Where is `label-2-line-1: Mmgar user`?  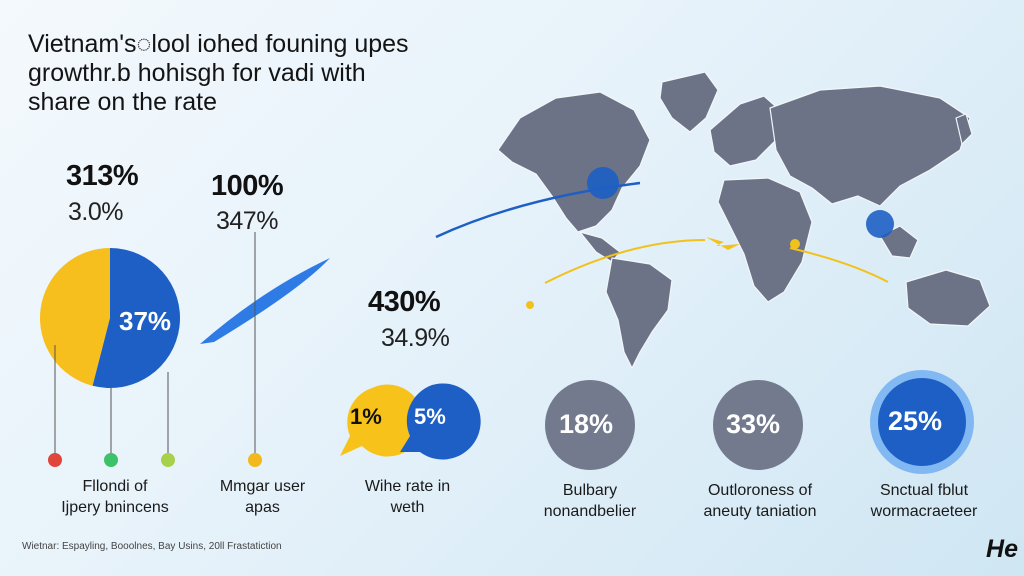
label-2-line-1: Mmgar user is located at coordinates (262, 486).